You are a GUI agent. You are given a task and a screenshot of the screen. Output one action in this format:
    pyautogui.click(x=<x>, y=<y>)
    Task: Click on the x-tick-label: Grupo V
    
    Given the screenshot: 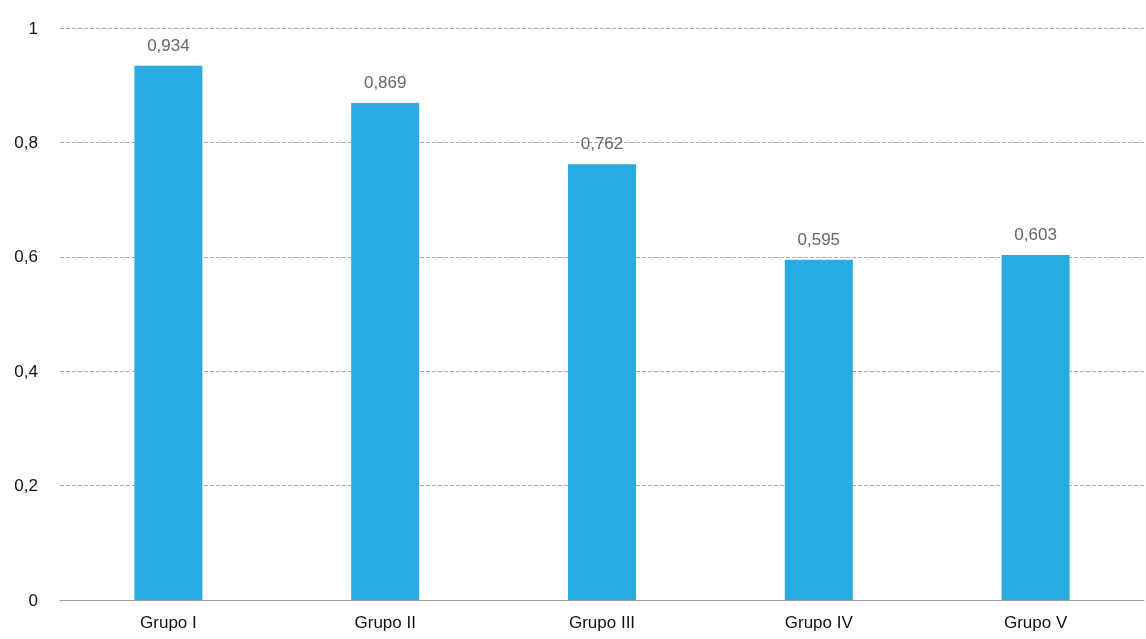 What is the action you would take?
    pyautogui.click(x=1035, y=622)
    